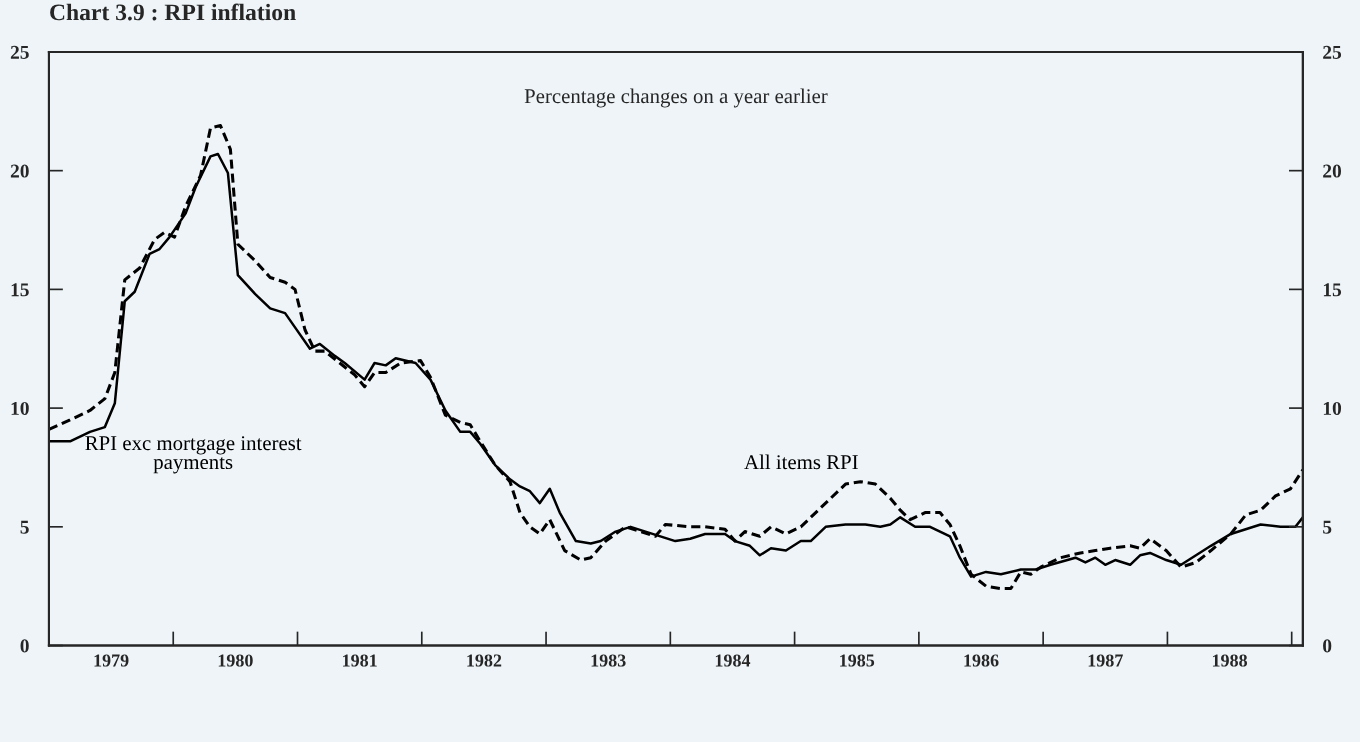 The height and width of the screenshot is (742, 1360). I want to click on y2-tick-label: 5, so click(1327, 527).